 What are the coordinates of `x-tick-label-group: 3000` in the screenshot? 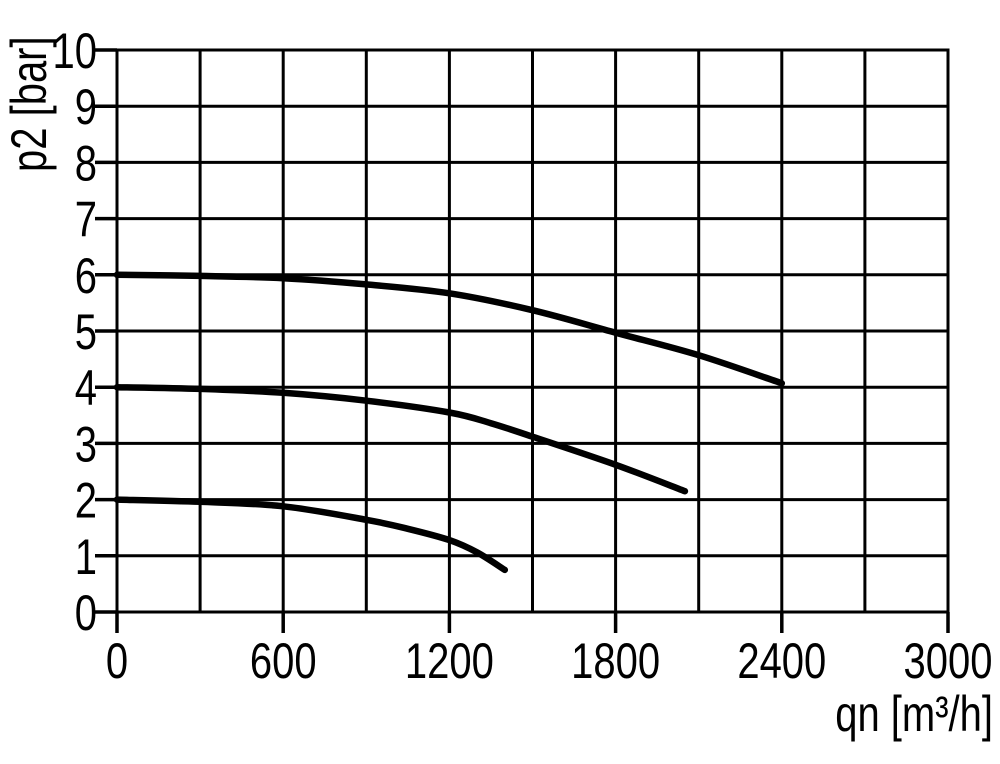 It's located at (948, 661).